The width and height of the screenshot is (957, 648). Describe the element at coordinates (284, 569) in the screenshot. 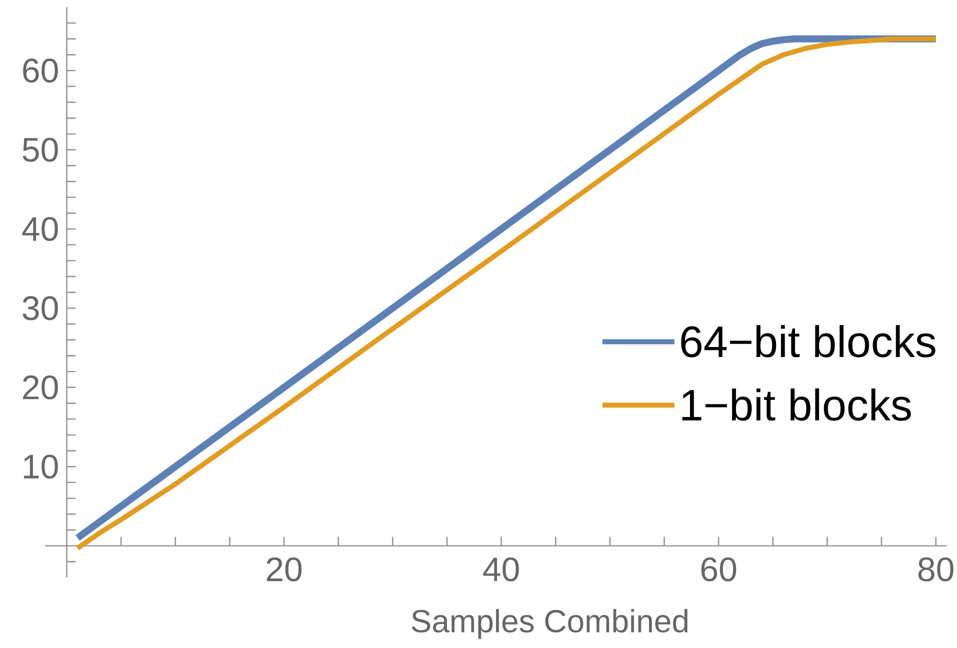

I see `x-tick-label: 20` at that location.